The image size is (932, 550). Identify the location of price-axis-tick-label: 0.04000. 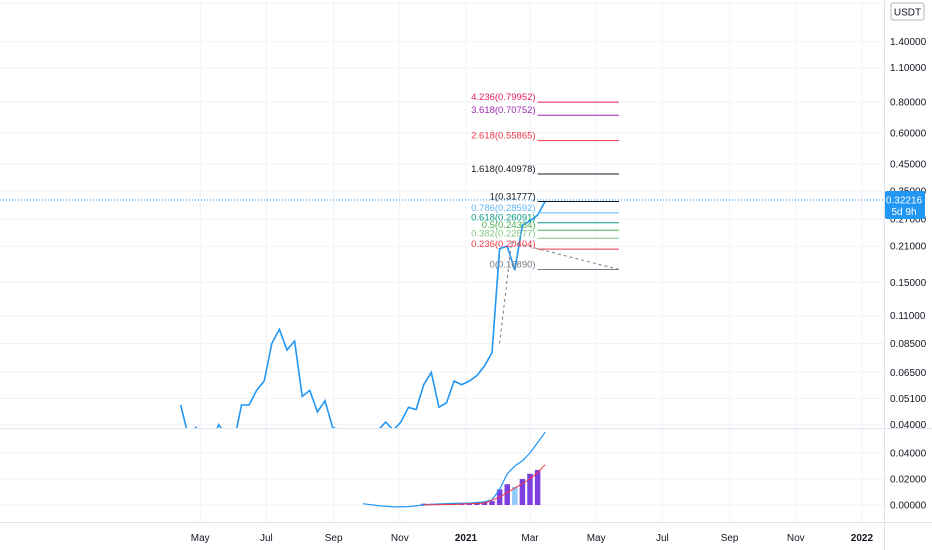
(908, 425).